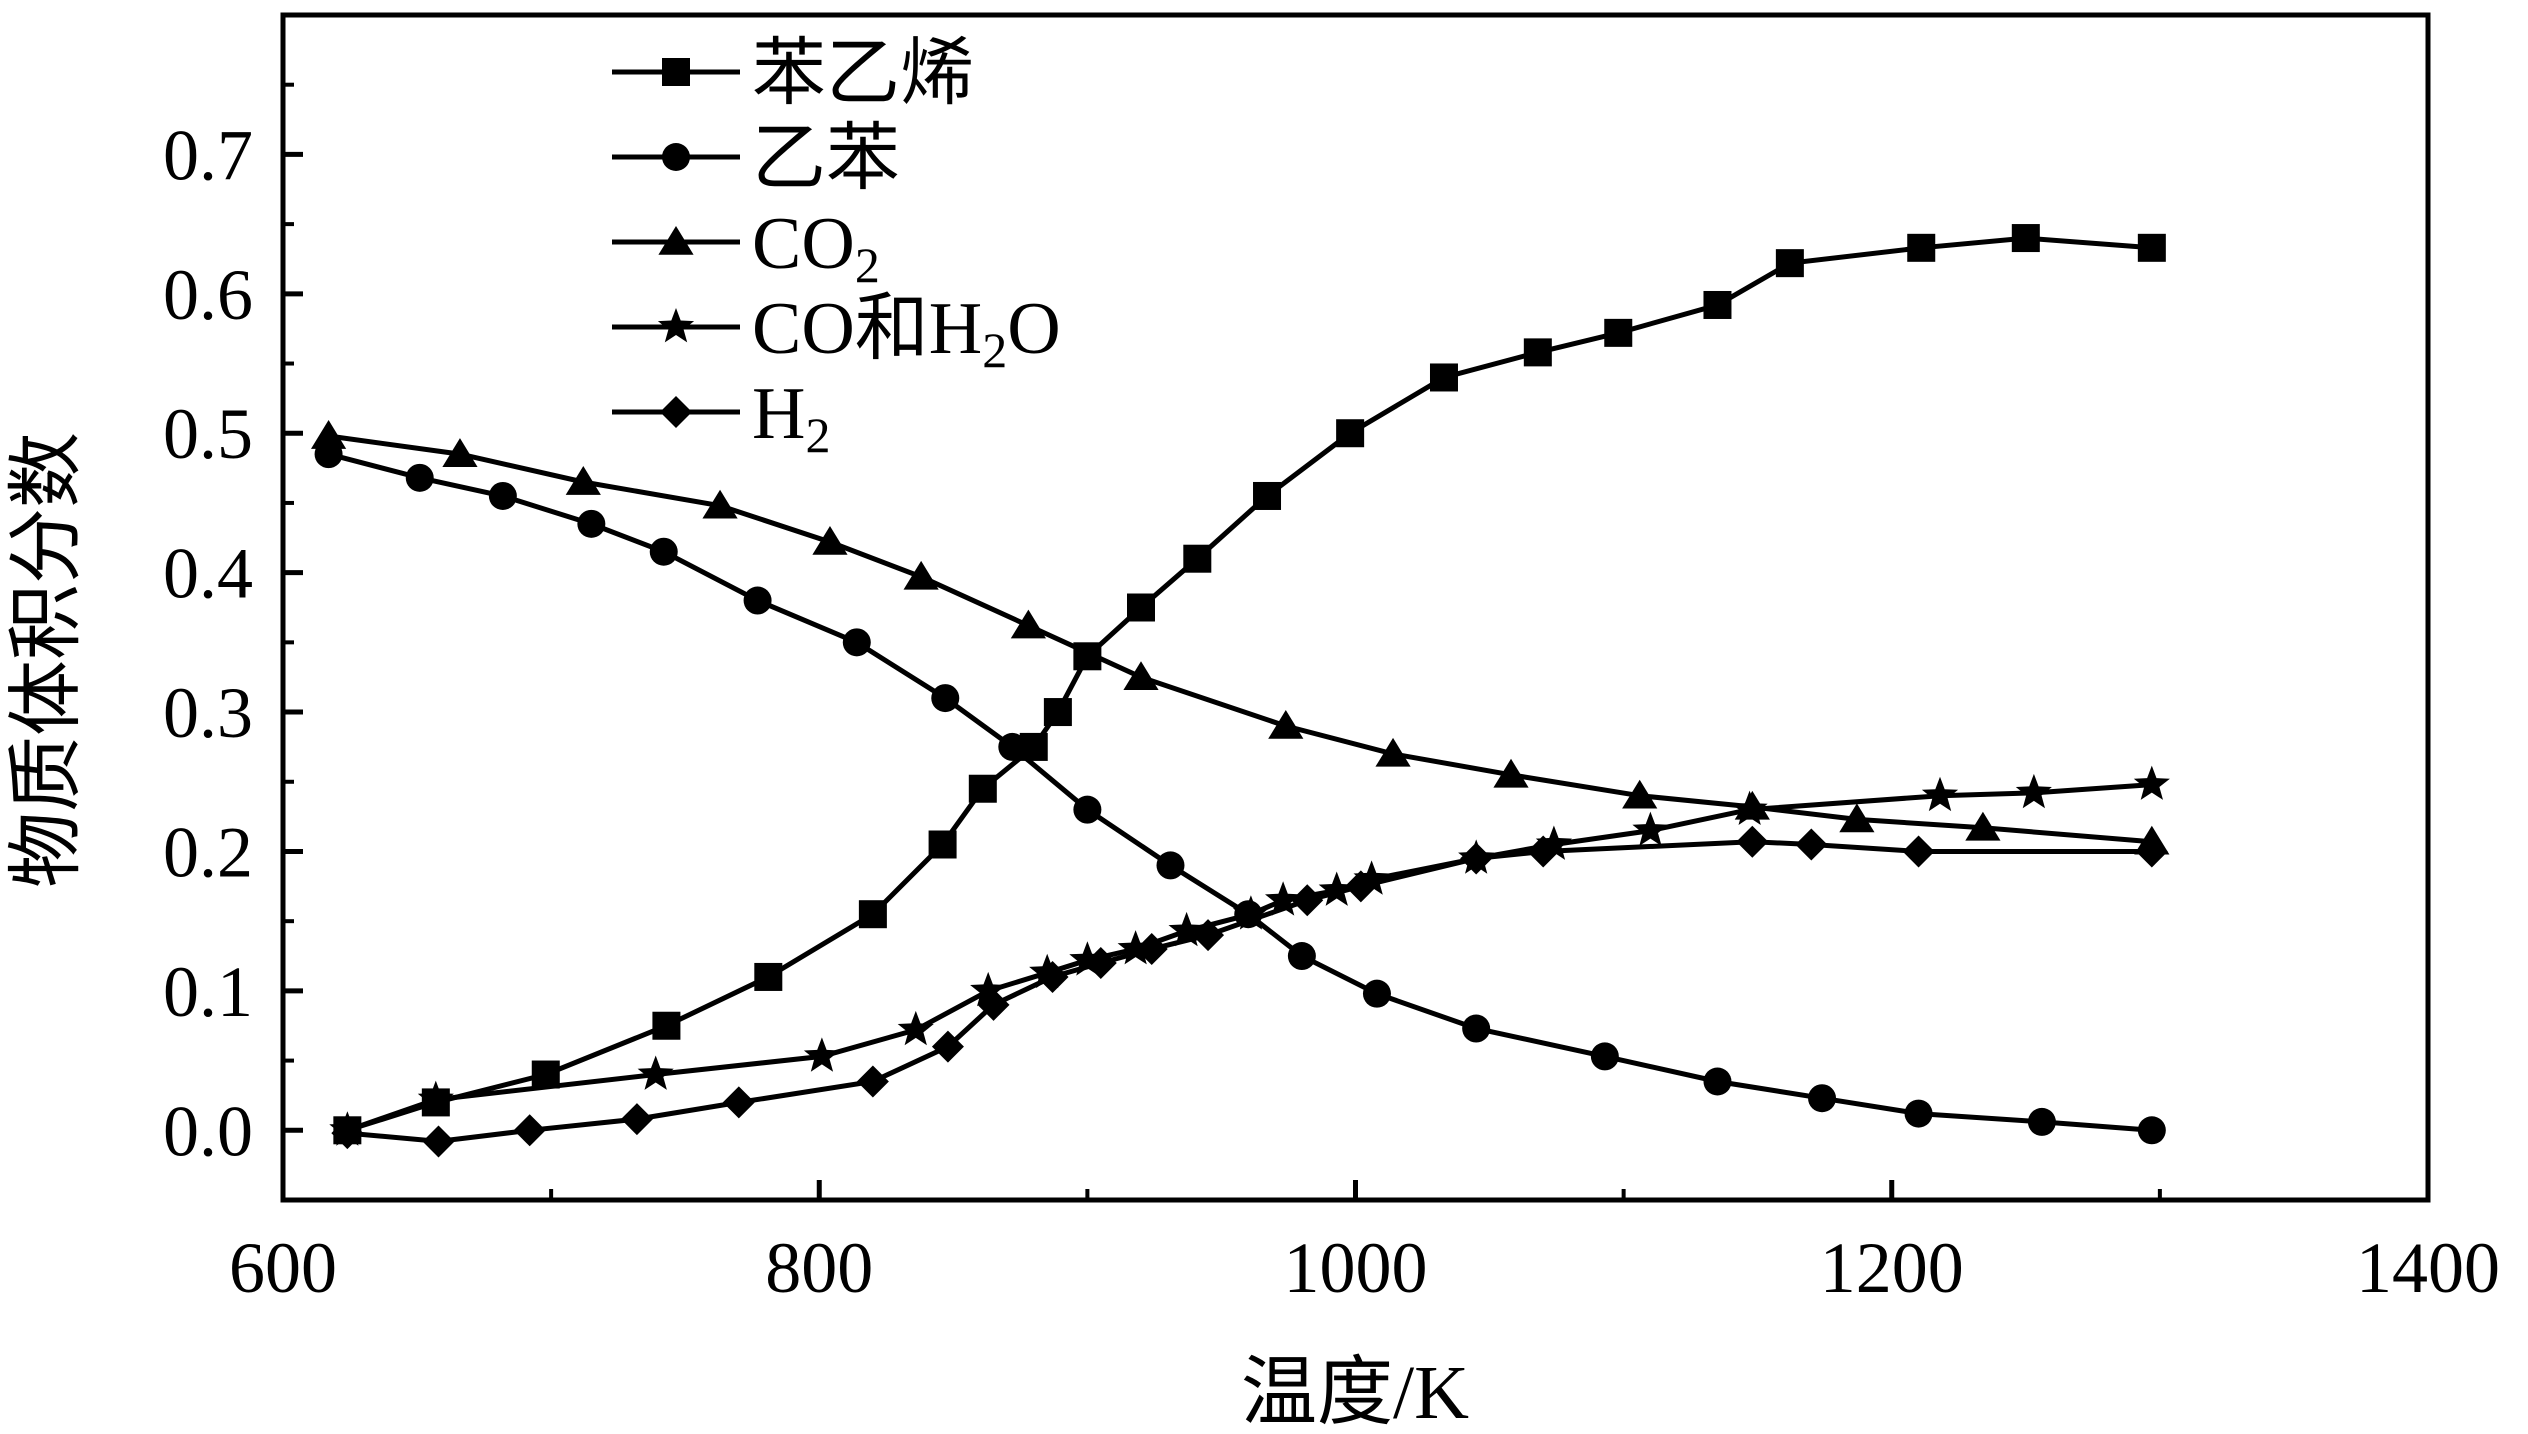 This screenshot has height=1434, width=2528. I want to click on legend-label-main: 乙苯, so click(826, 159).